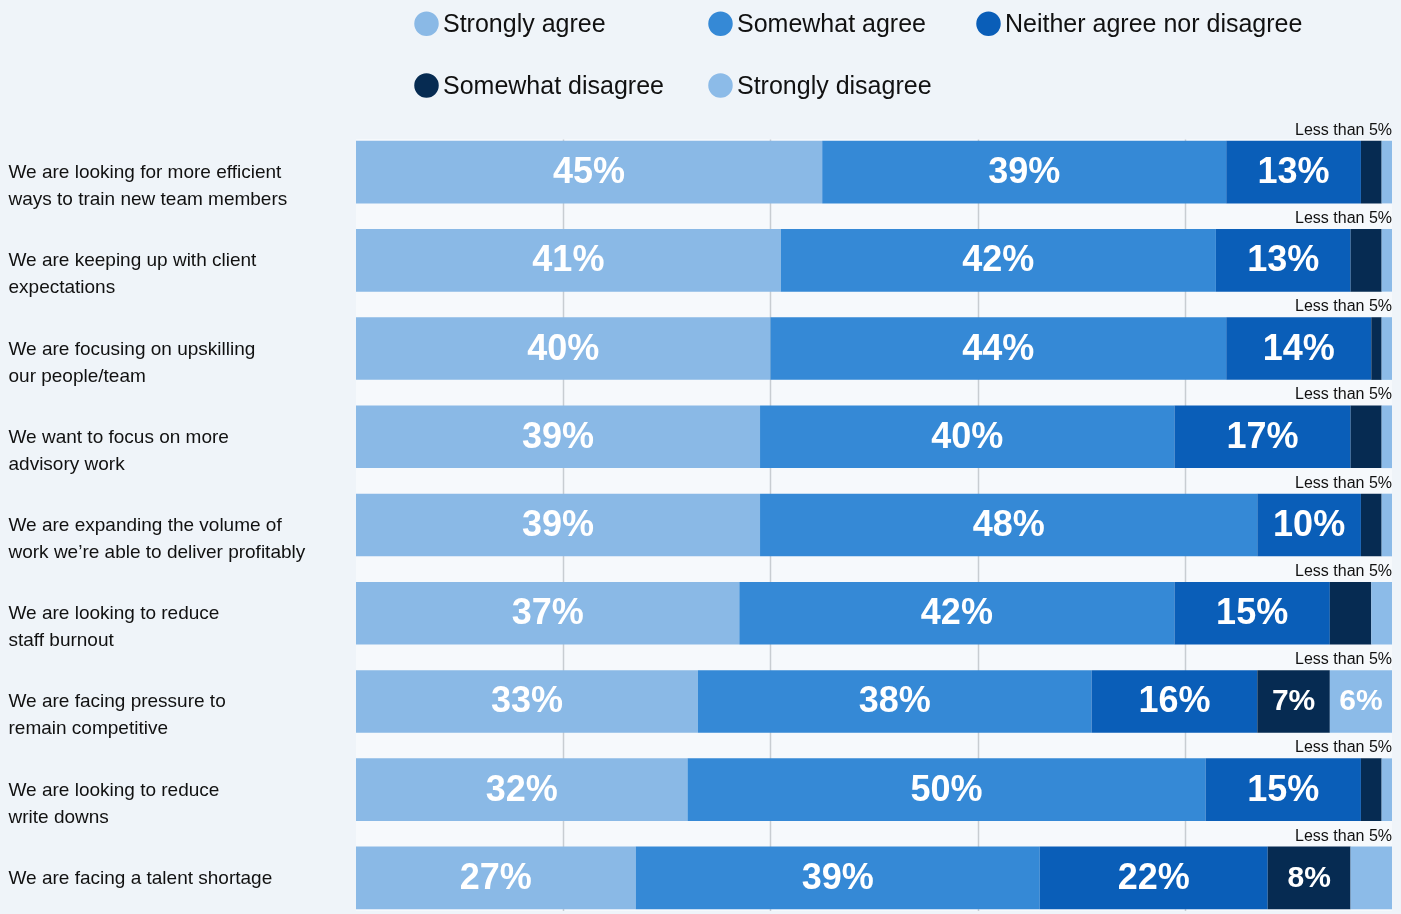  What do you see at coordinates (147, 185) in the screenshot?
I see `y-tick-label: We are looking for more efficient ways to train new team members` at bounding box center [147, 185].